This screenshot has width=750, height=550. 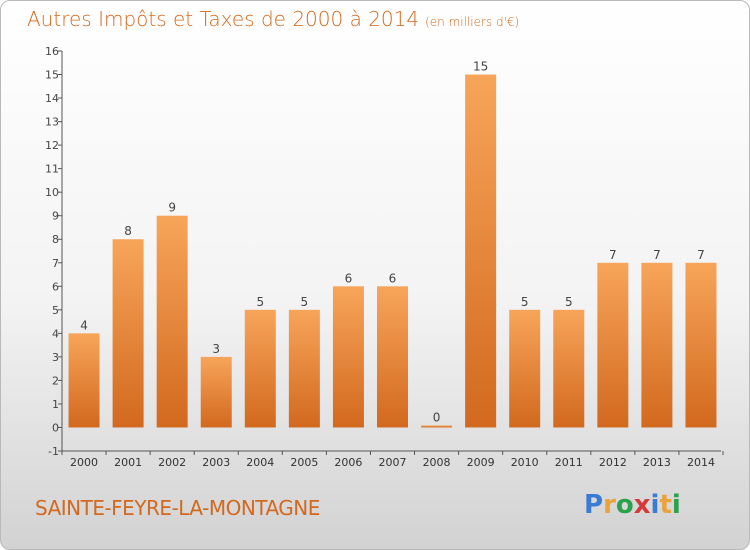 What do you see at coordinates (569, 368) in the screenshot?
I see `bar-2011` at bounding box center [569, 368].